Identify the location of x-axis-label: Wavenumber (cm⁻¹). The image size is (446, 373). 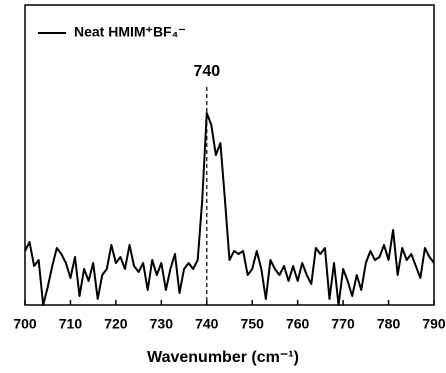
(223, 357).